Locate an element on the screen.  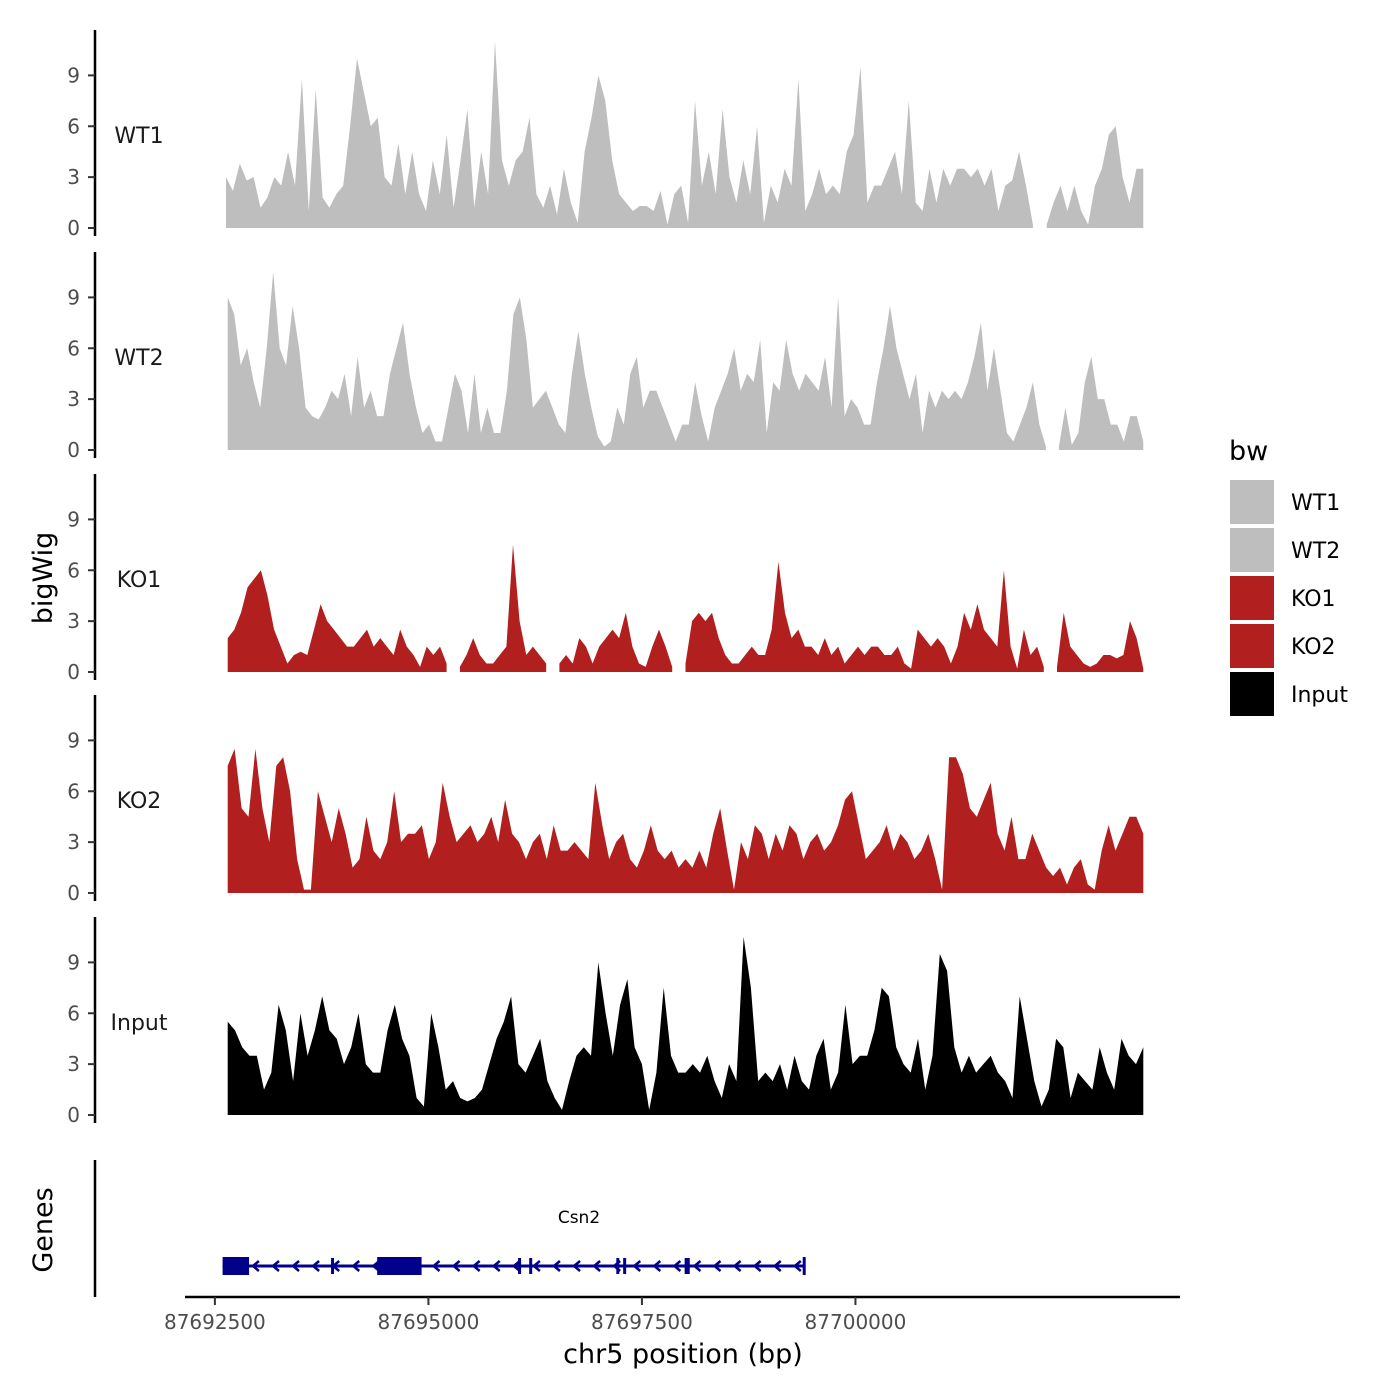
legend-swatch-wt1 is located at coordinates (1252, 502).